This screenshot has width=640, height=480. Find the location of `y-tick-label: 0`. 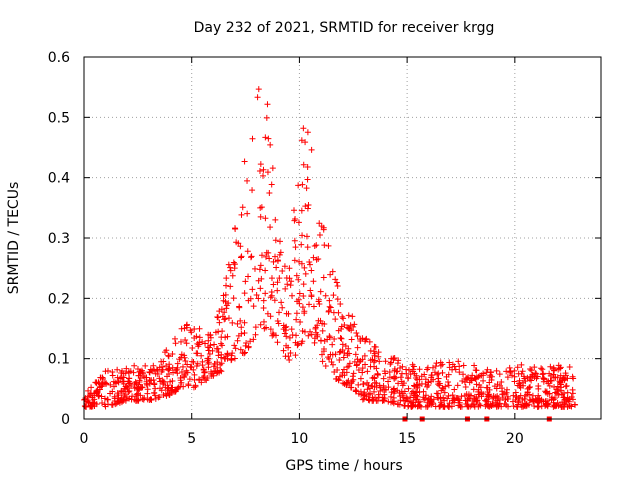

y-tick-label: 0 is located at coordinates (65, 420).